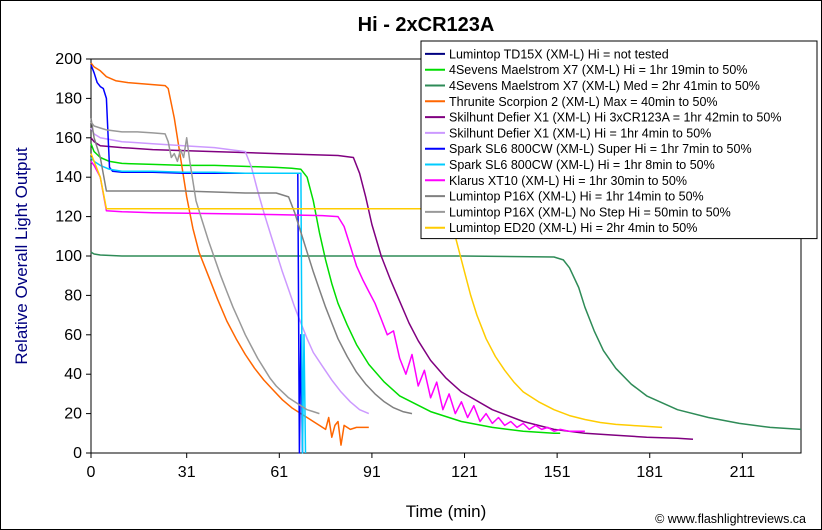  I want to click on y-tick-label: 40, so click(73, 374).